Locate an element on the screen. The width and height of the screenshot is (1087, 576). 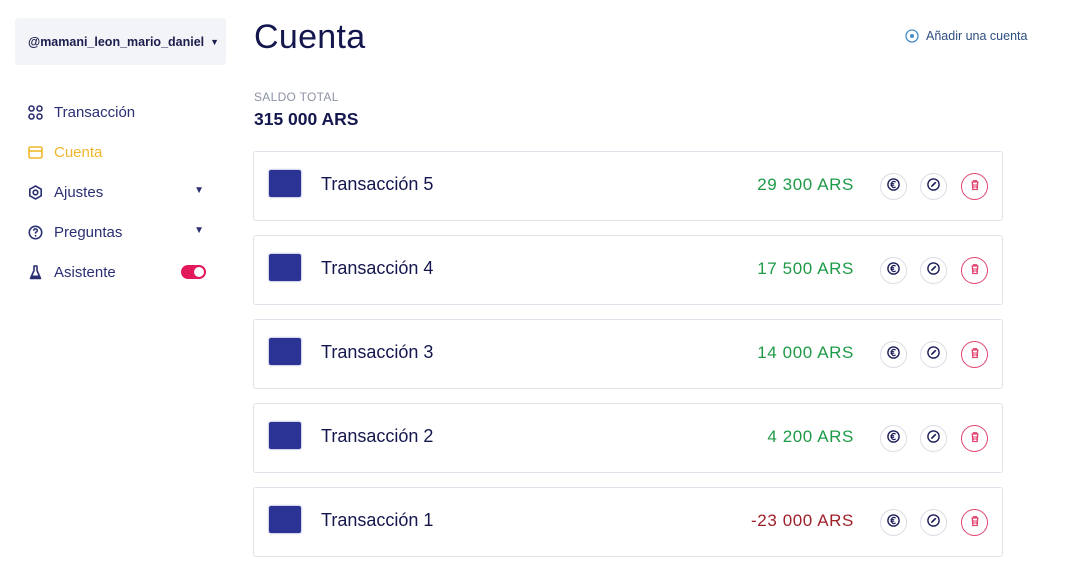
sidebar-item-asistente: Asistente is located at coordinates (121, 272).